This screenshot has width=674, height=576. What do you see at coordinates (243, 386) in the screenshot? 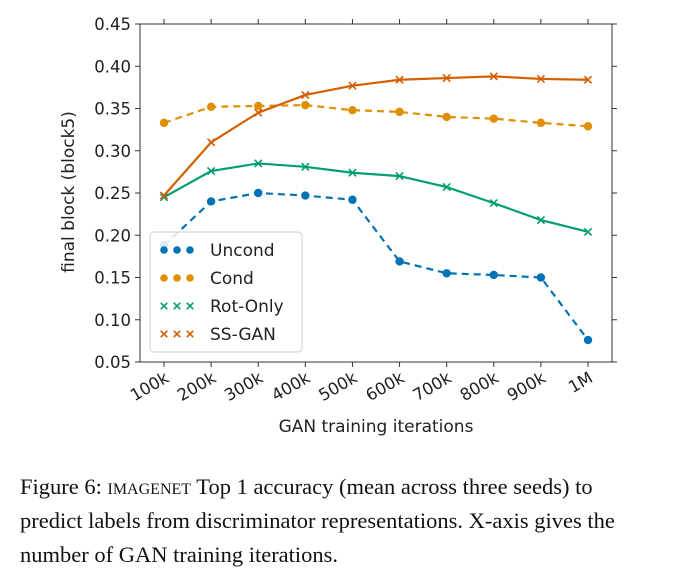
I see `x-tick-label: 300k` at bounding box center [243, 386].